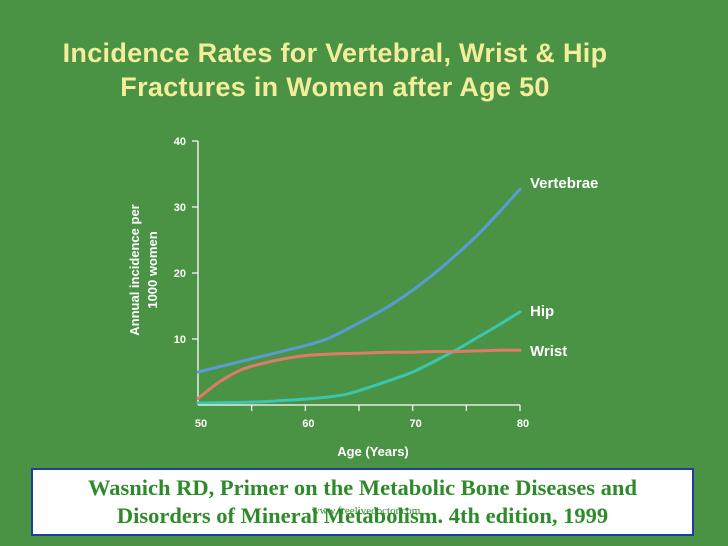 The width and height of the screenshot is (728, 546). I want to click on series-line-hip, so click(359, 357).